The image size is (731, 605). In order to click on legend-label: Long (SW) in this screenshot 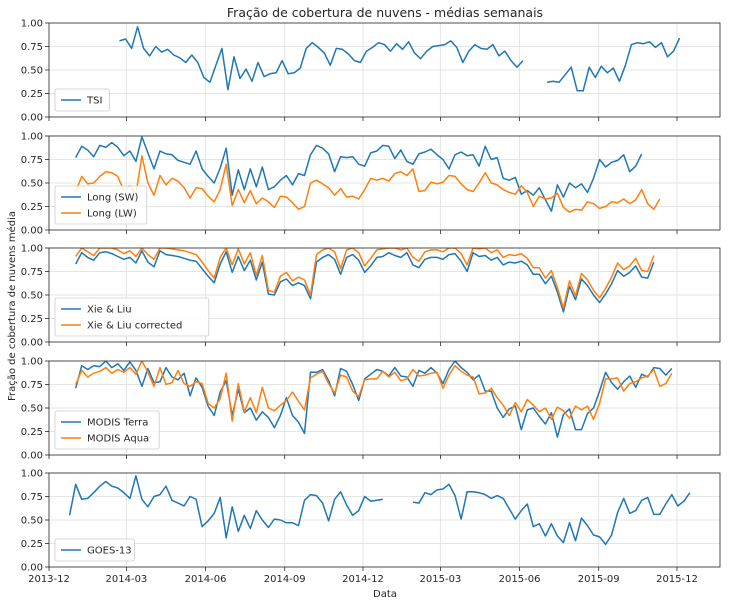, I will do `click(113, 198)`.